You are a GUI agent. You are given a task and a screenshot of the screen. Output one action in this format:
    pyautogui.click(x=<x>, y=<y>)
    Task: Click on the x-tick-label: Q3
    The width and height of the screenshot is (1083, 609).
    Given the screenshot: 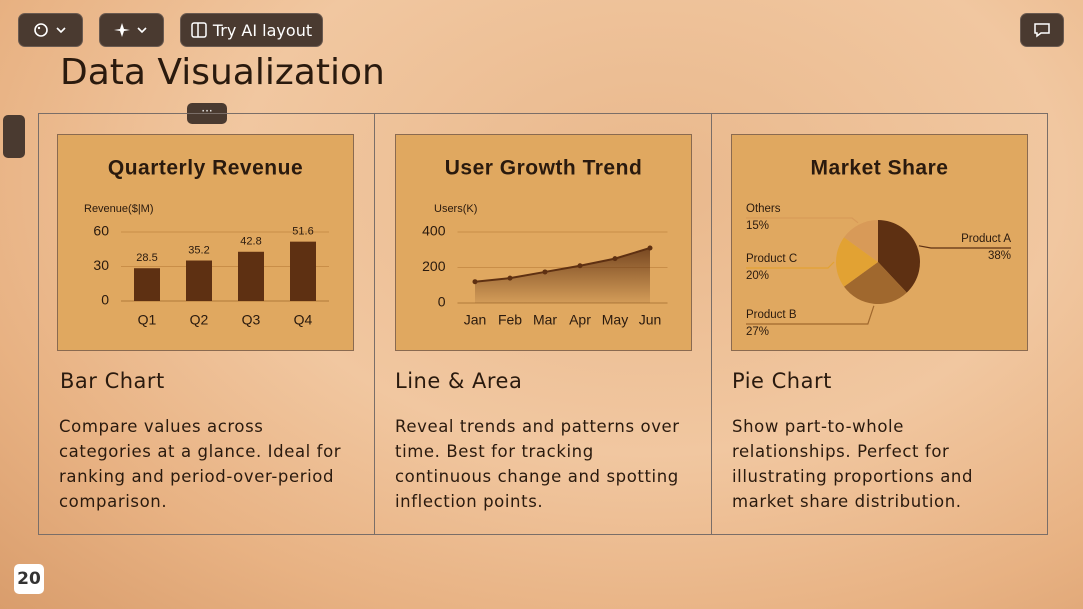 What is the action you would take?
    pyautogui.click(x=250, y=319)
    